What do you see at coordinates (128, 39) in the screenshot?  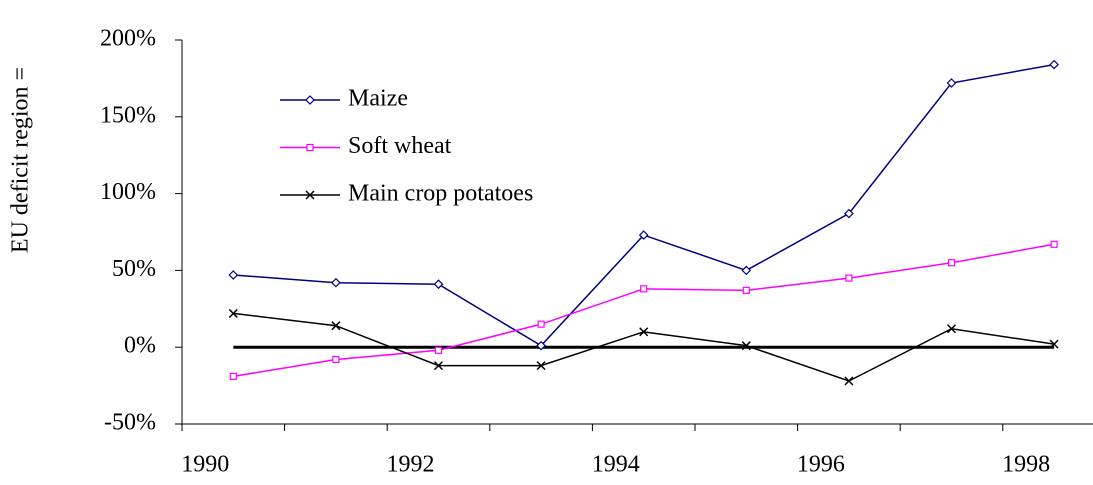 I see `y-tick-label: 200%` at bounding box center [128, 39].